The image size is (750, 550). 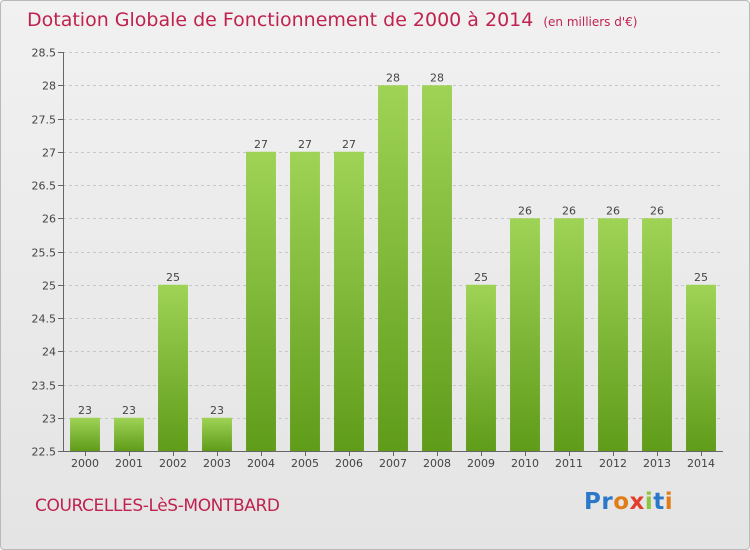 What do you see at coordinates (85, 463) in the screenshot?
I see `x-tick-label: 2000` at bounding box center [85, 463].